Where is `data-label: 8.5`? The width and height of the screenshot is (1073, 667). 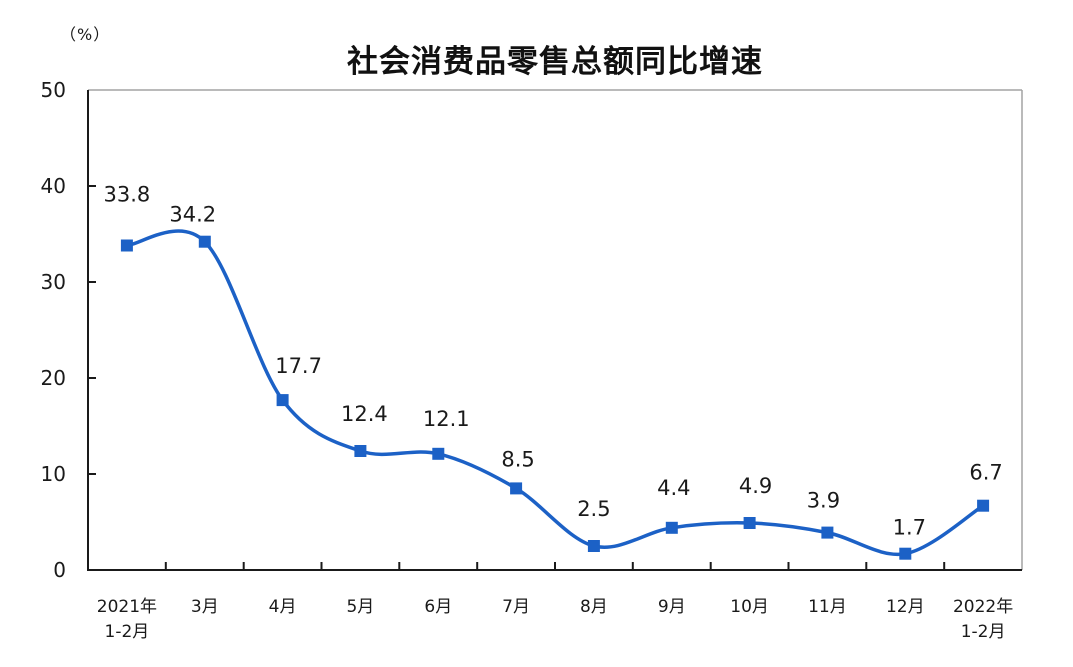
data-label: 8.5 is located at coordinates (517, 459).